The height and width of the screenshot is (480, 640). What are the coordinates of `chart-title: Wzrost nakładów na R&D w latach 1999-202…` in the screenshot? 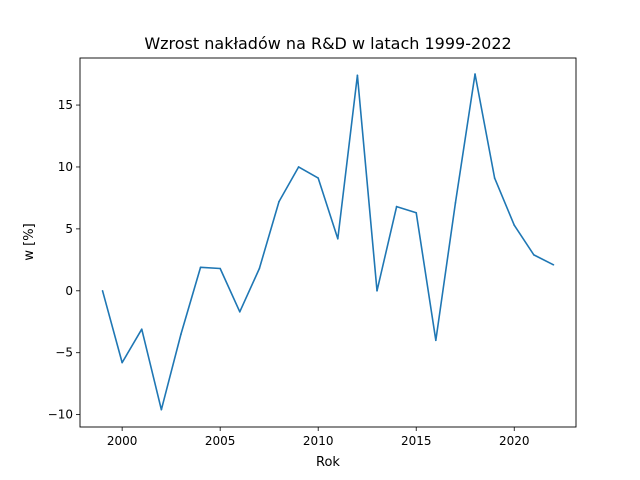 It's located at (327, 43).